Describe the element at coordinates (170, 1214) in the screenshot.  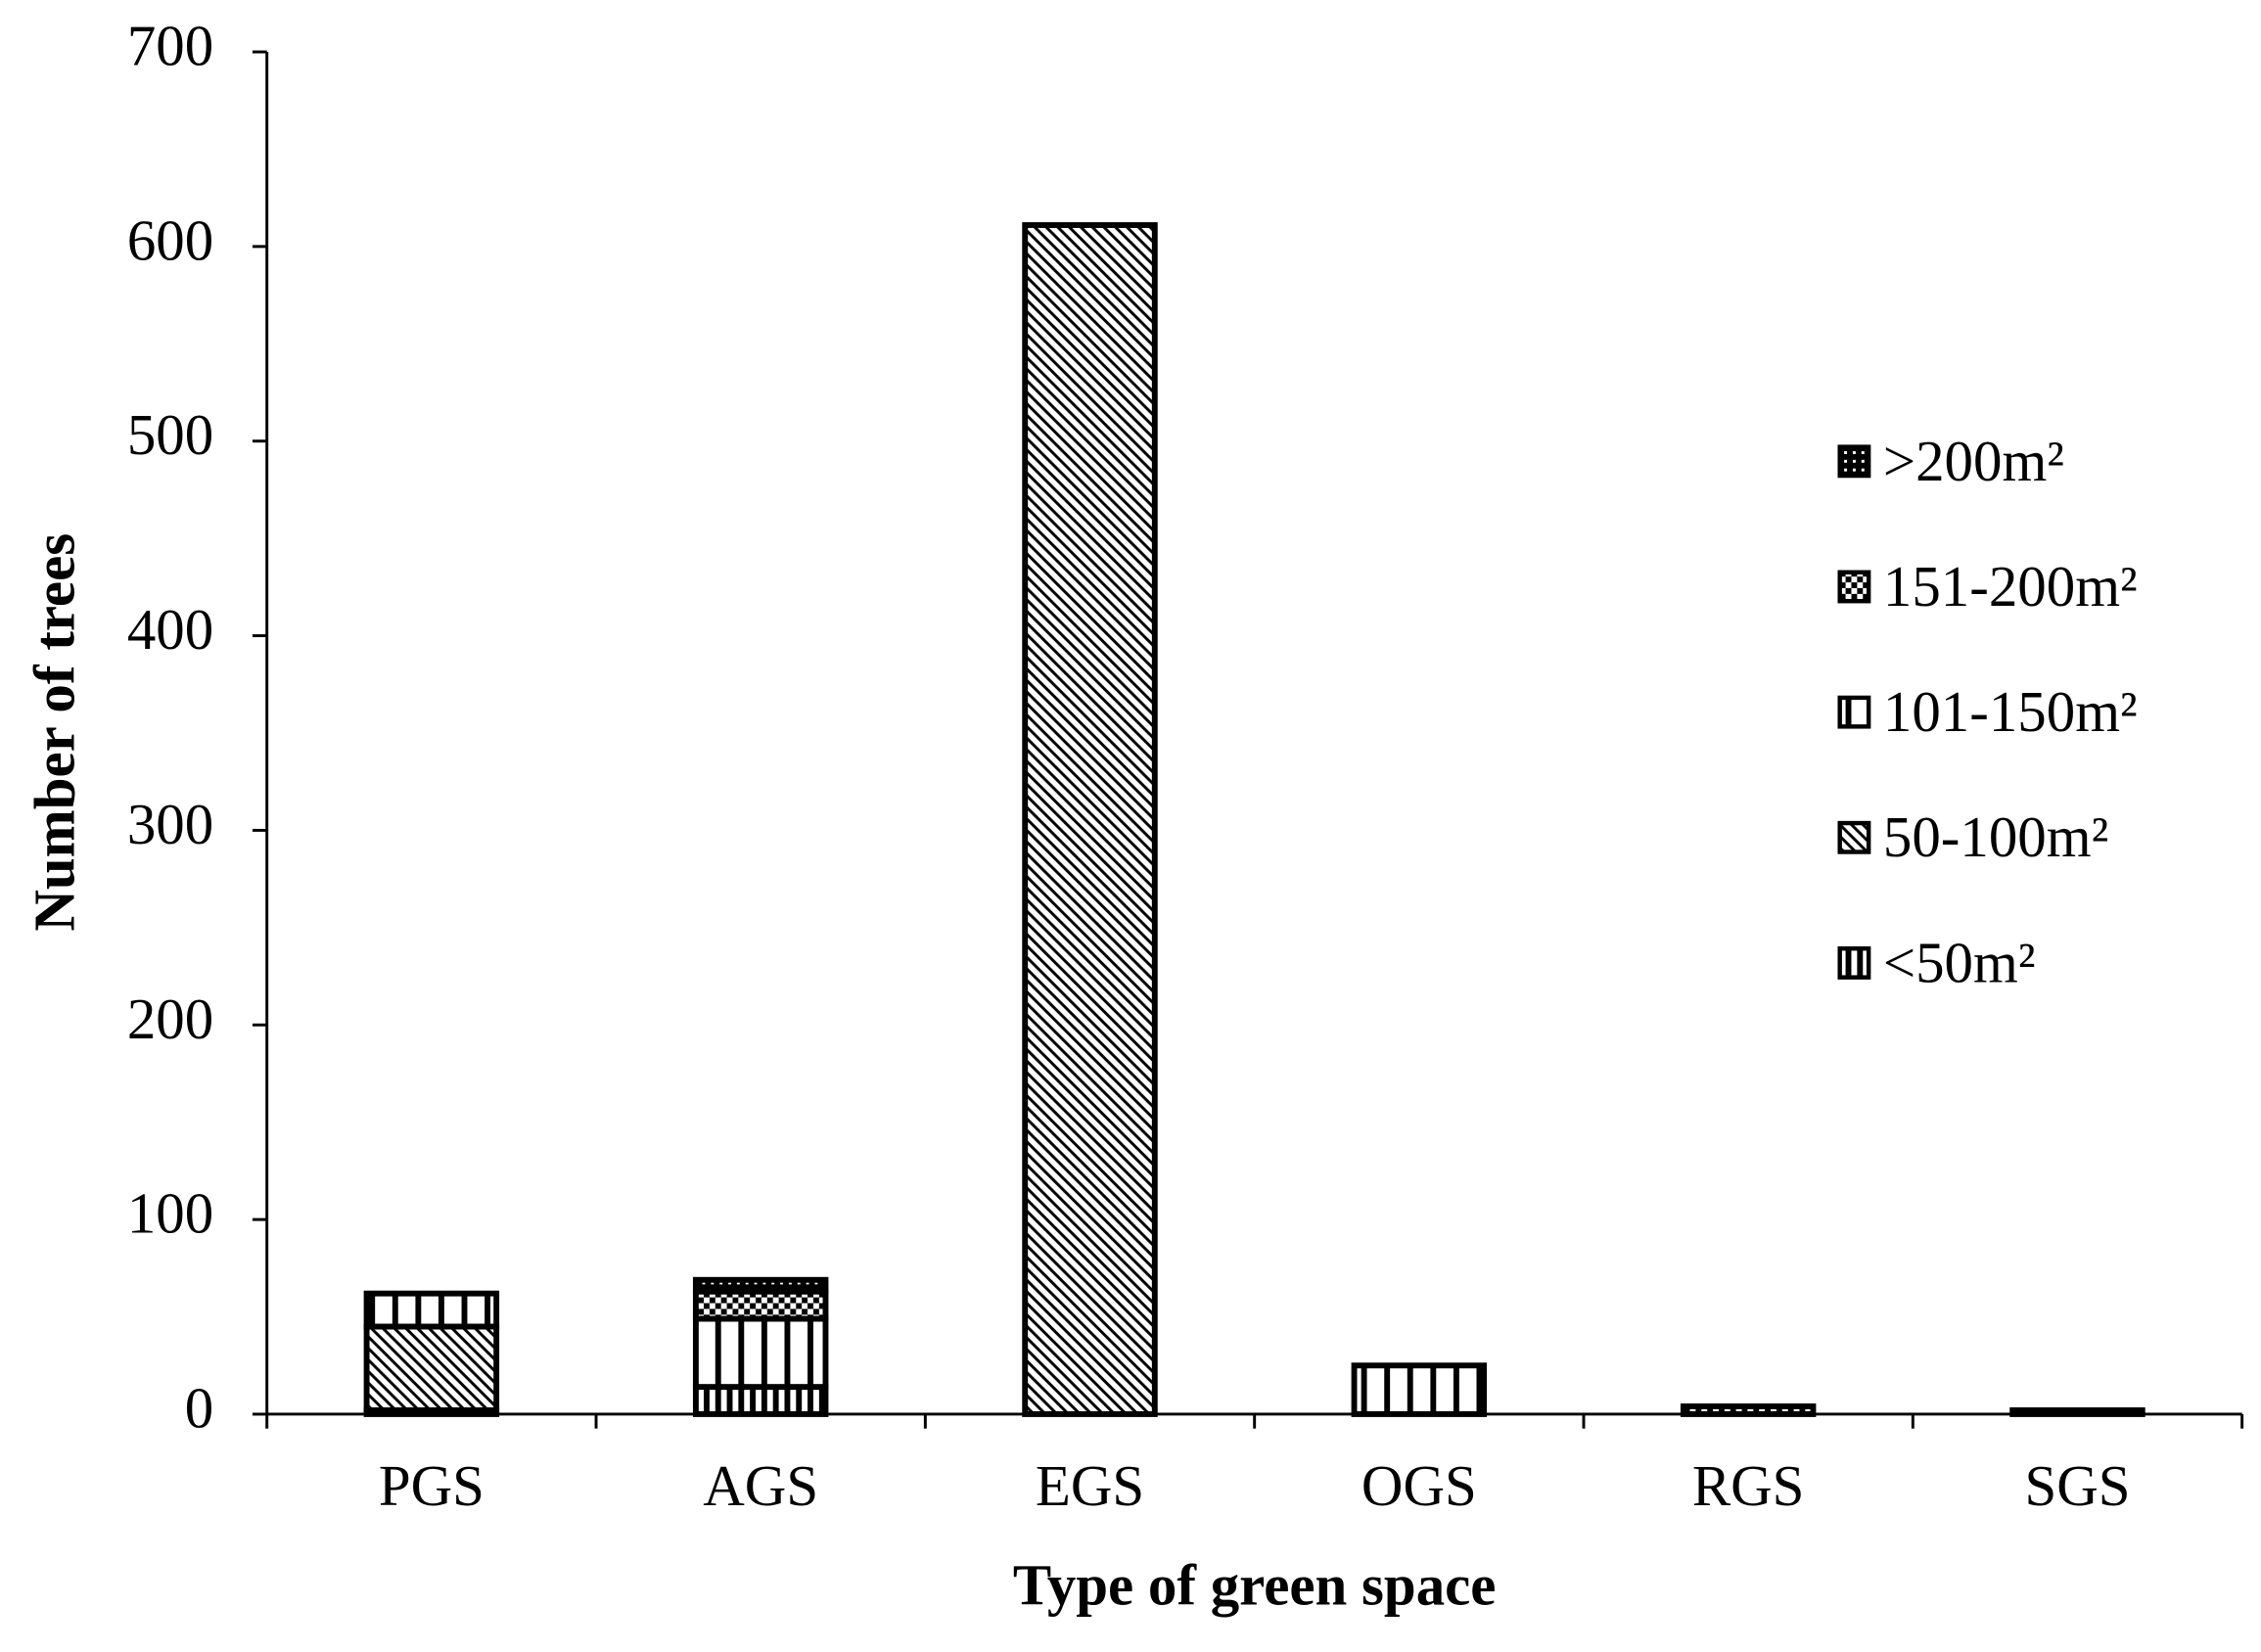
I see `y-tick-label: 100` at that location.